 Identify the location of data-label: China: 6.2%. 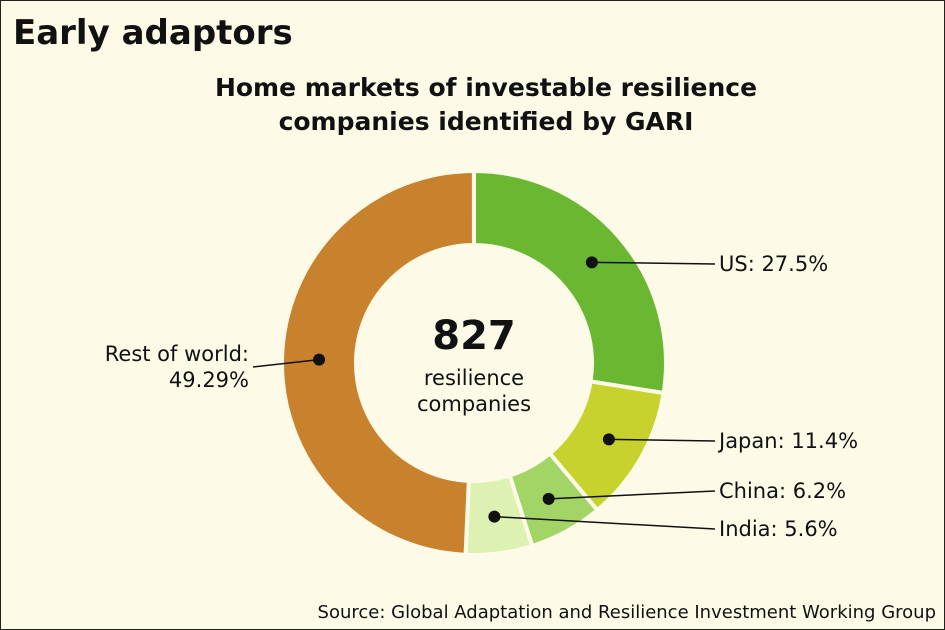
(783, 491).